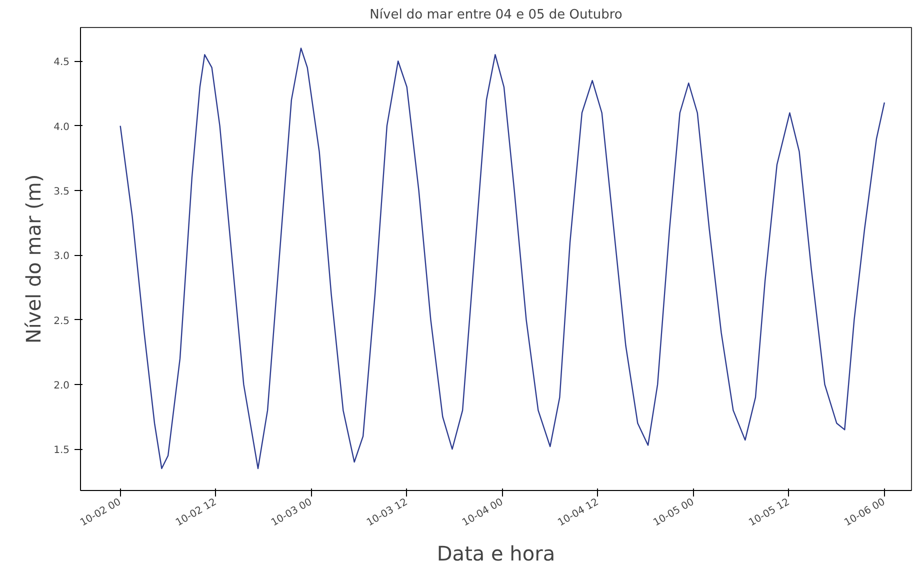  Describe the element at coordinates (62, 321) in the screenshot. I see `y-tick-label: 2.5` at that location.